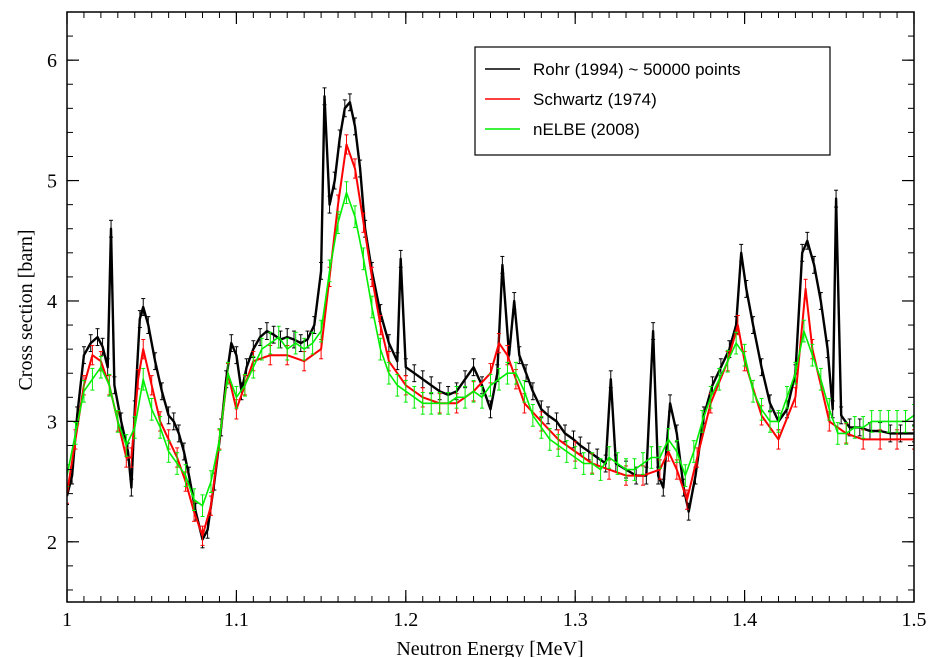  I want to click on y-tick-label: 5, so click(52, 182).